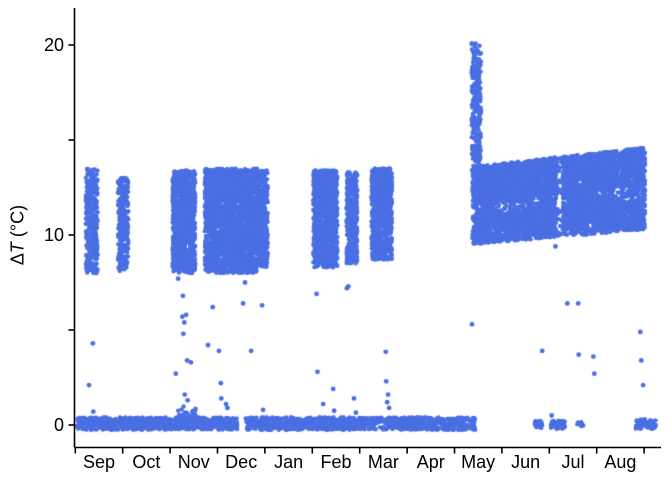 The width and height of the screenshot is (672, 480). Describe the element at coordinates (289, 462) in the screenshot. I see `x-tick-label-jan: Jan` at that location.